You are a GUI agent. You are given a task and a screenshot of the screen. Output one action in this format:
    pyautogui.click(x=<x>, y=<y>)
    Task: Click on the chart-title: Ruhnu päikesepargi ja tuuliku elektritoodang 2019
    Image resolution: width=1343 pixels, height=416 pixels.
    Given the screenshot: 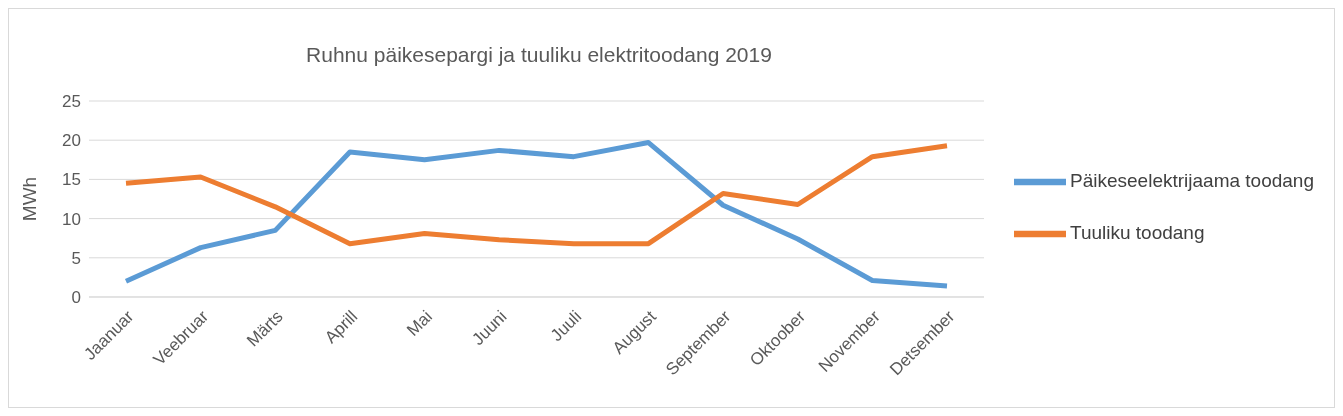 What is the action you would take?
    pyautogui.click(x=539, y=55)
    